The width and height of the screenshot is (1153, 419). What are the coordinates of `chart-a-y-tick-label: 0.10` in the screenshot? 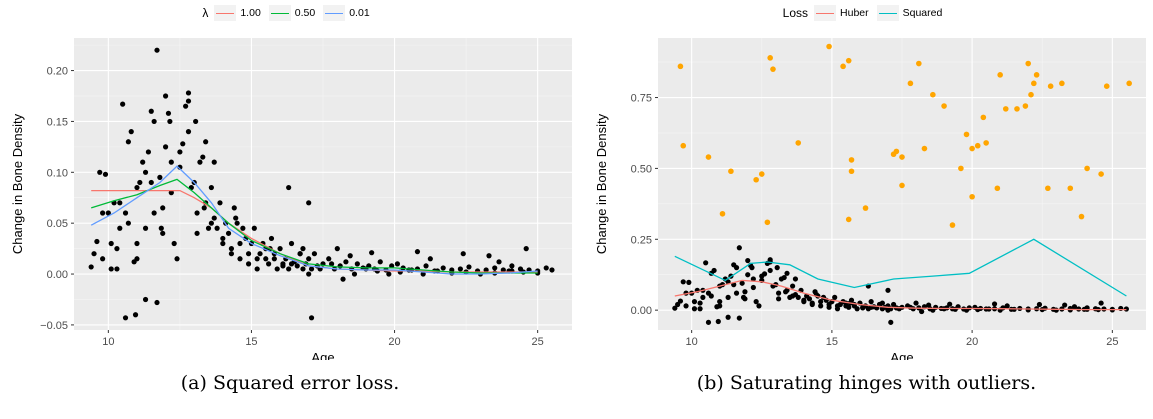 It's located at (57, 173).